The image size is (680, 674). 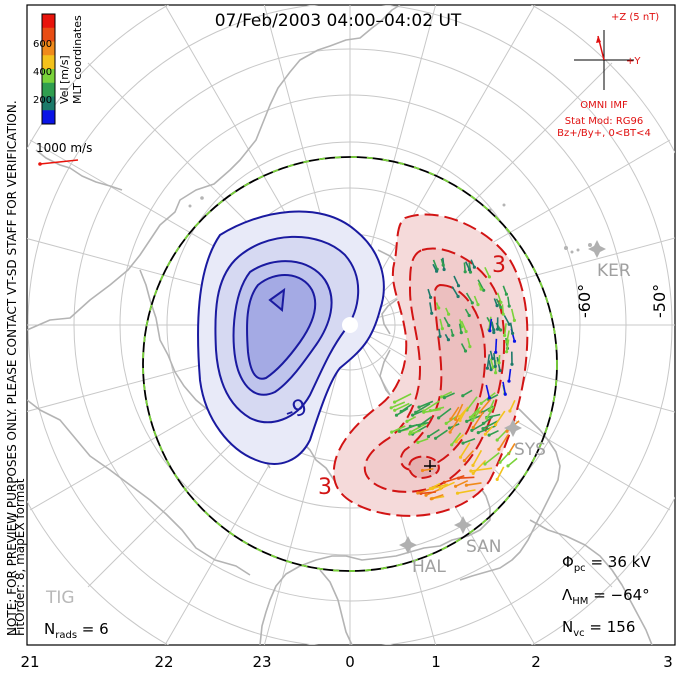 I want to click on station-ker: KER, so click(x=609, y=260).